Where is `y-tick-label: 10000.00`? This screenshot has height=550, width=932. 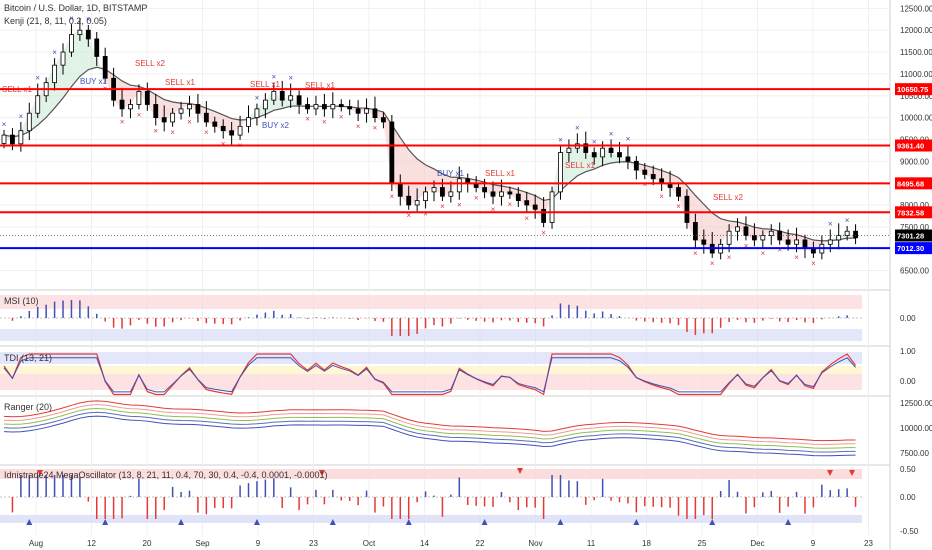
y-tick-label: 10000.00 is located at coordinates (916, 118).